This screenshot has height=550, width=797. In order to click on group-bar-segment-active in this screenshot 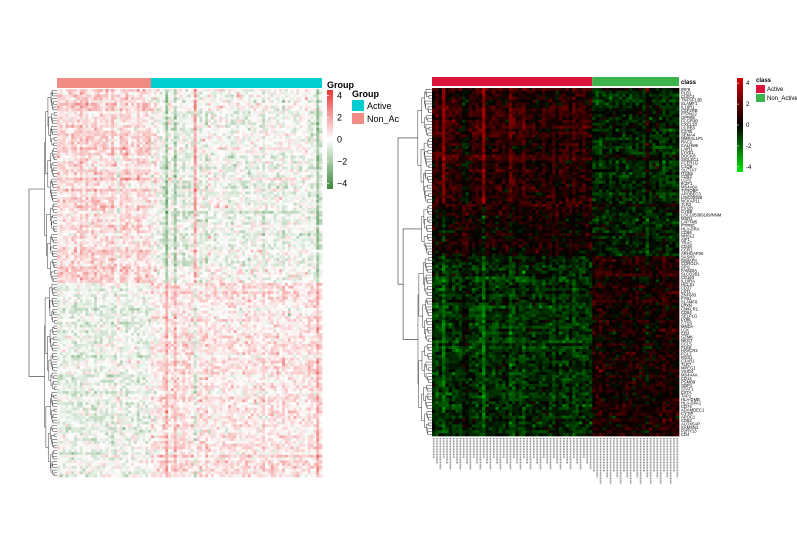, I will do `click(236, 83)`.